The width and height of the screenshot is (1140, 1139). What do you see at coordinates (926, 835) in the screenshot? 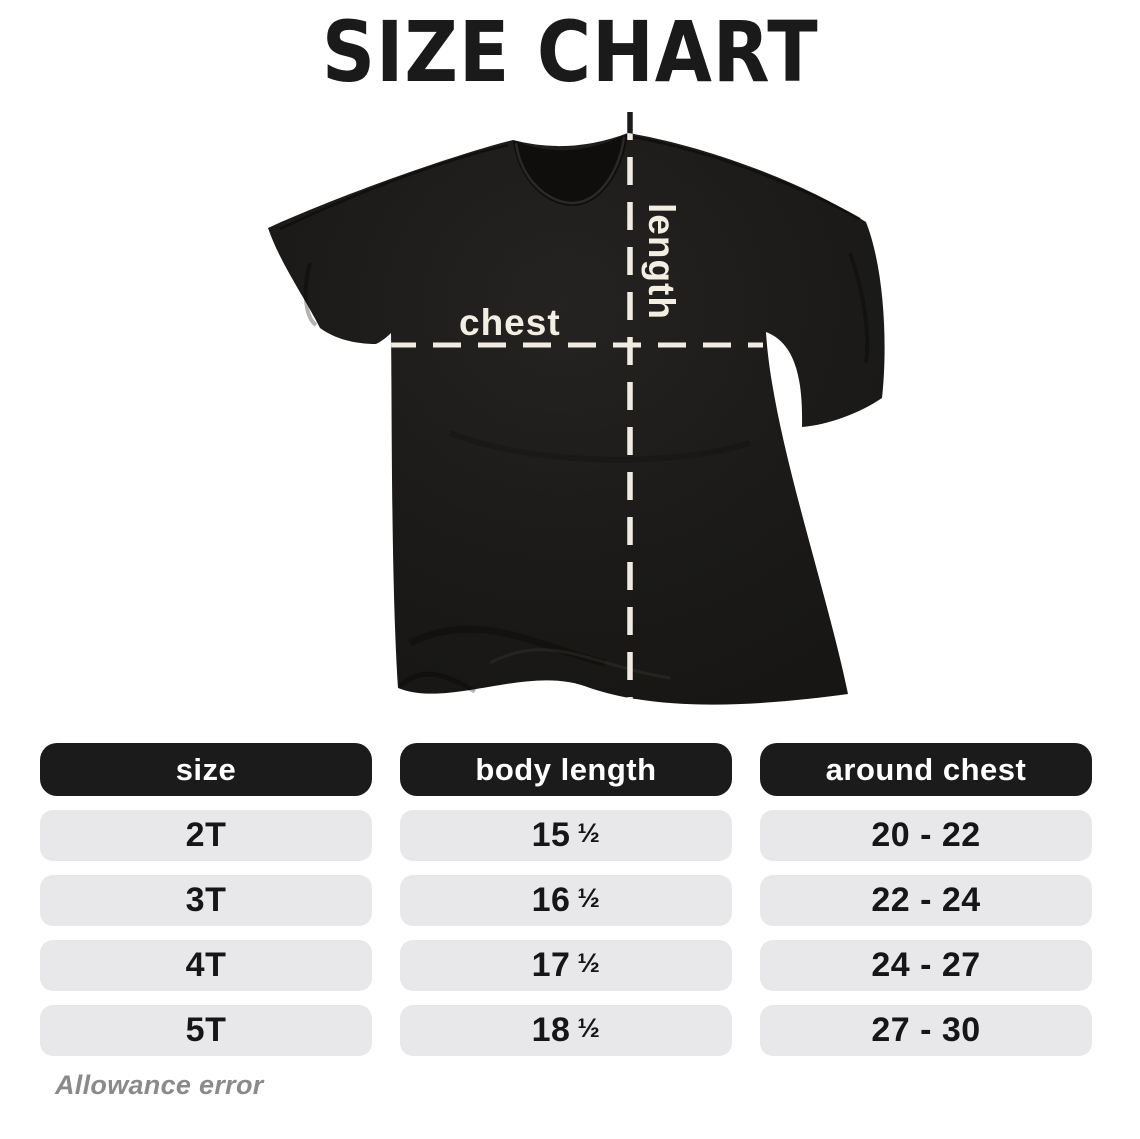
I see `table-row-2t-around-chest: 20 - 22` at bounding box center [926, 835].